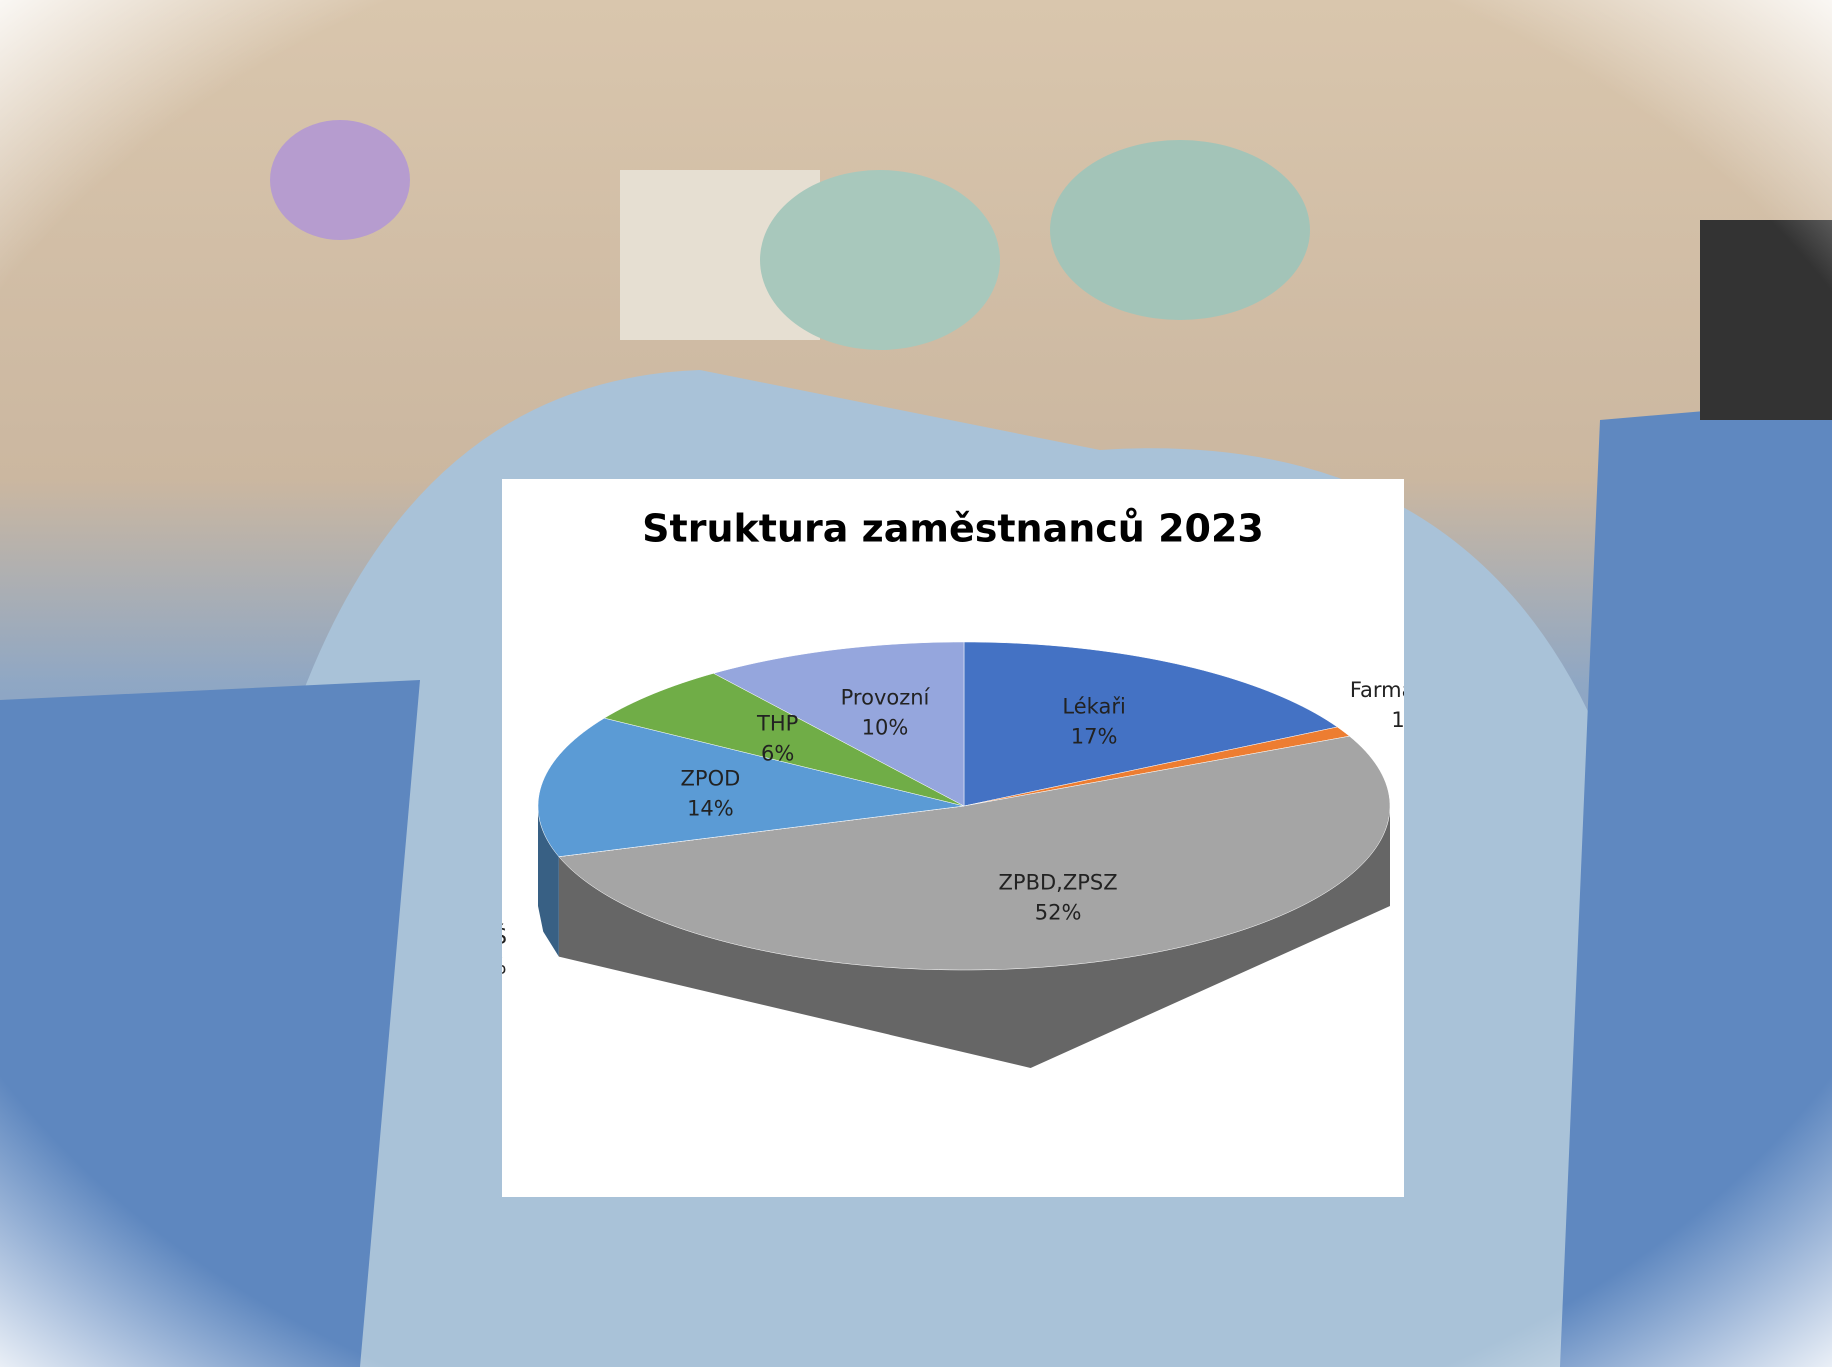 Image resolution: width=1832 pixels, height=1367 pixels. Describe the element at coordinates (885, 727) in the screenshot. I see `data-label-value: 10%` at that location.